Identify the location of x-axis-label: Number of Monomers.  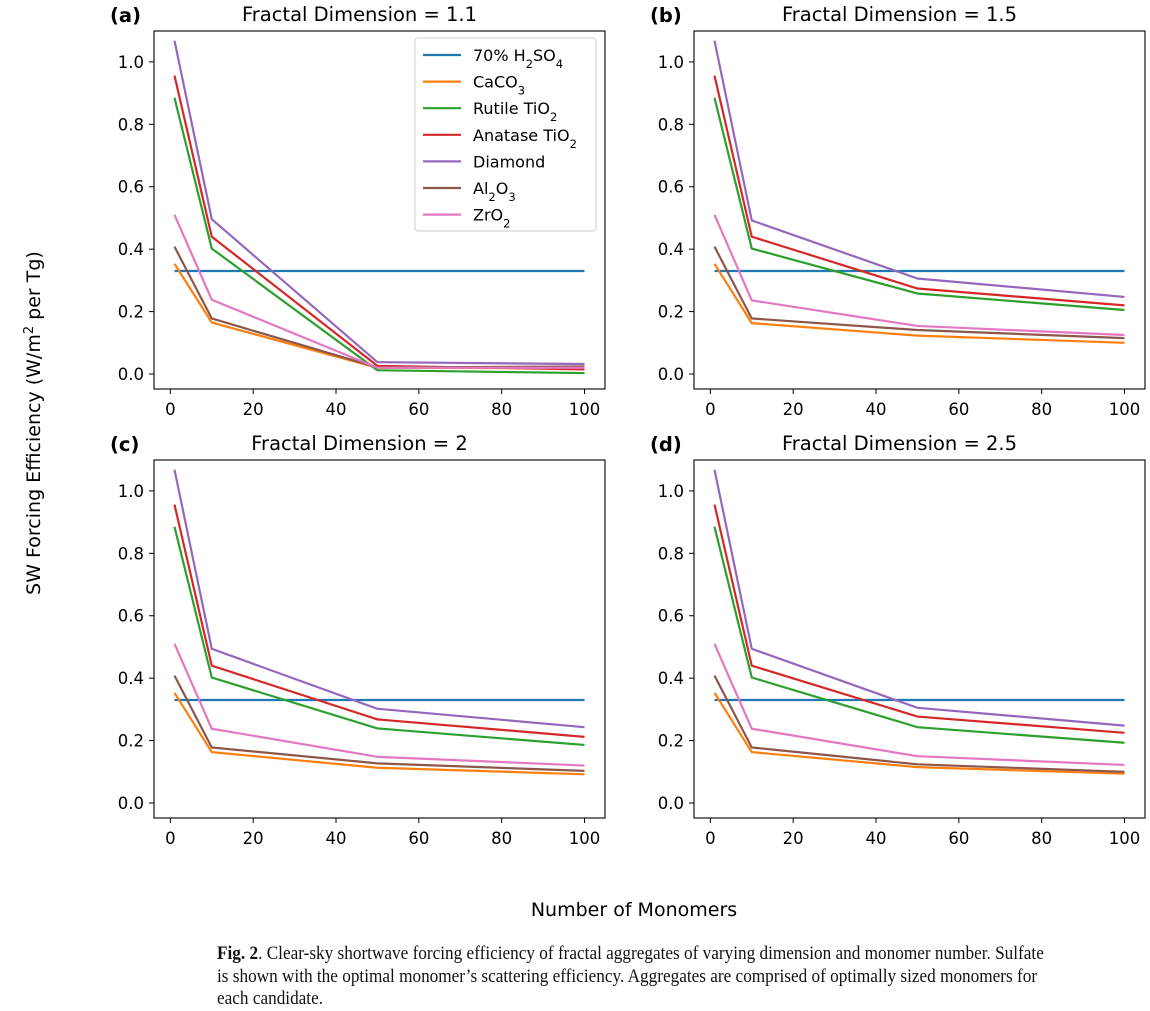
(634, 910).